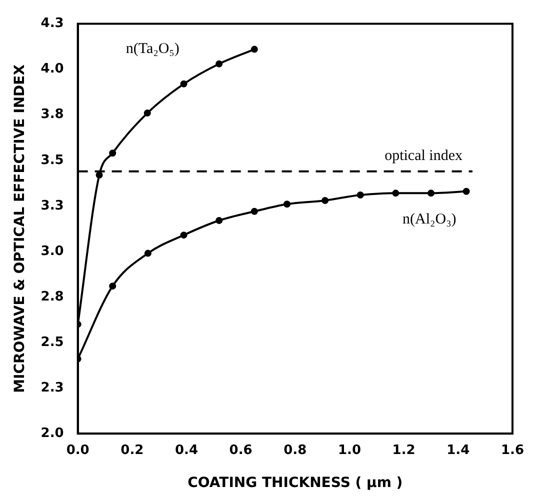 Image resolution: width=535 pixels, height=504 pixels. Describe the element at coordinates (512, 450) in the screenshot. I see `x-tick-label: 1.6` at that location.